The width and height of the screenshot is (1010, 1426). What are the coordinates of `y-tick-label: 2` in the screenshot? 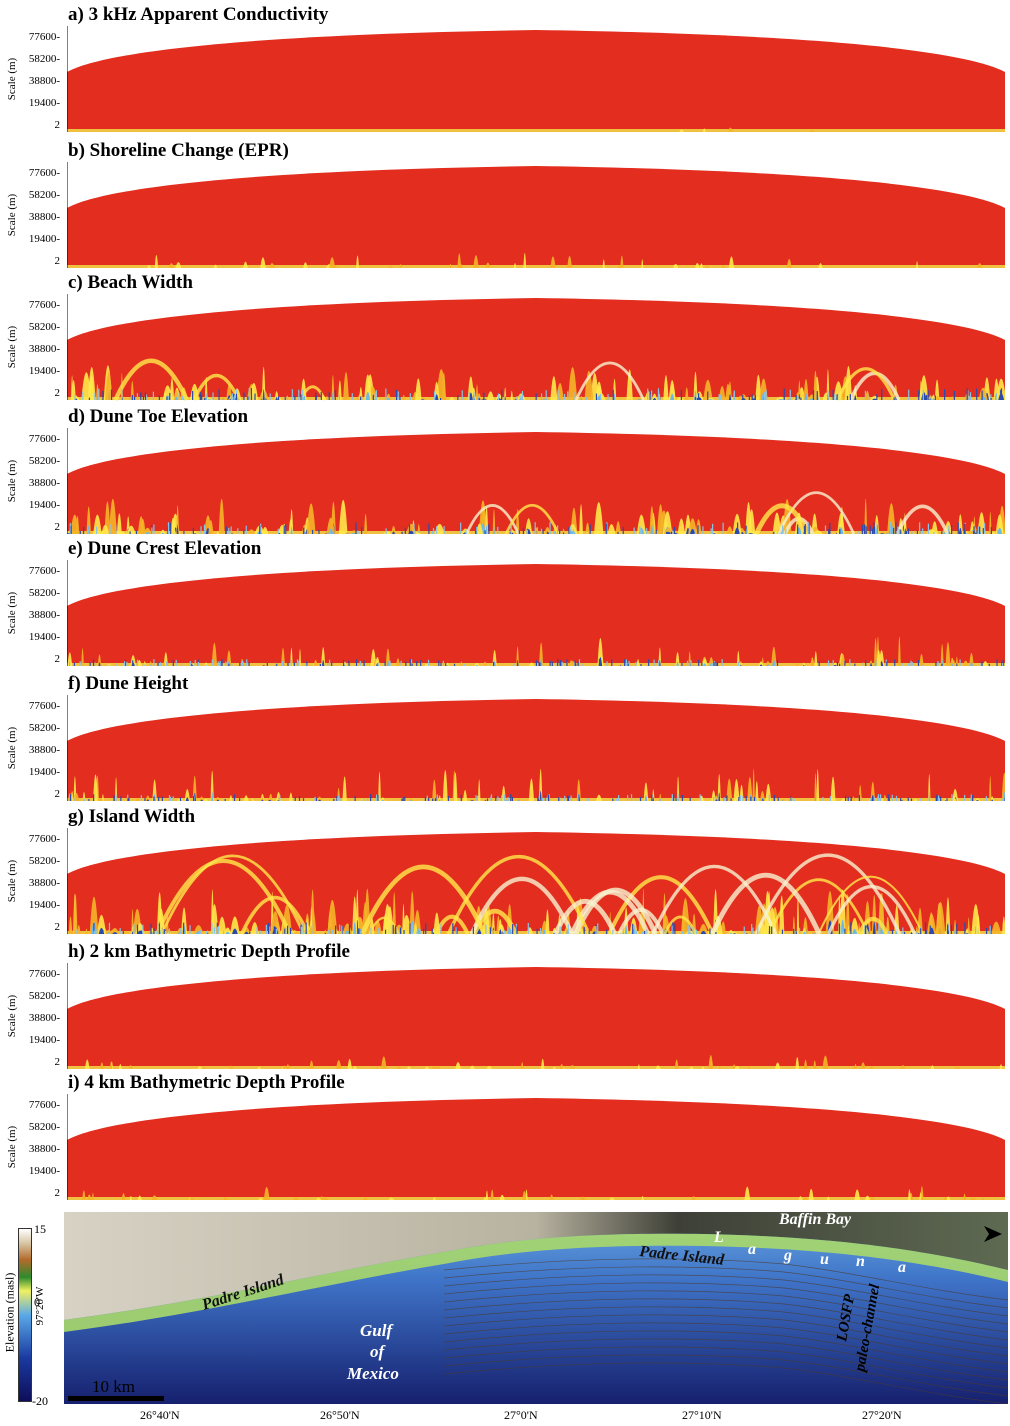 It's located at (57, 927).